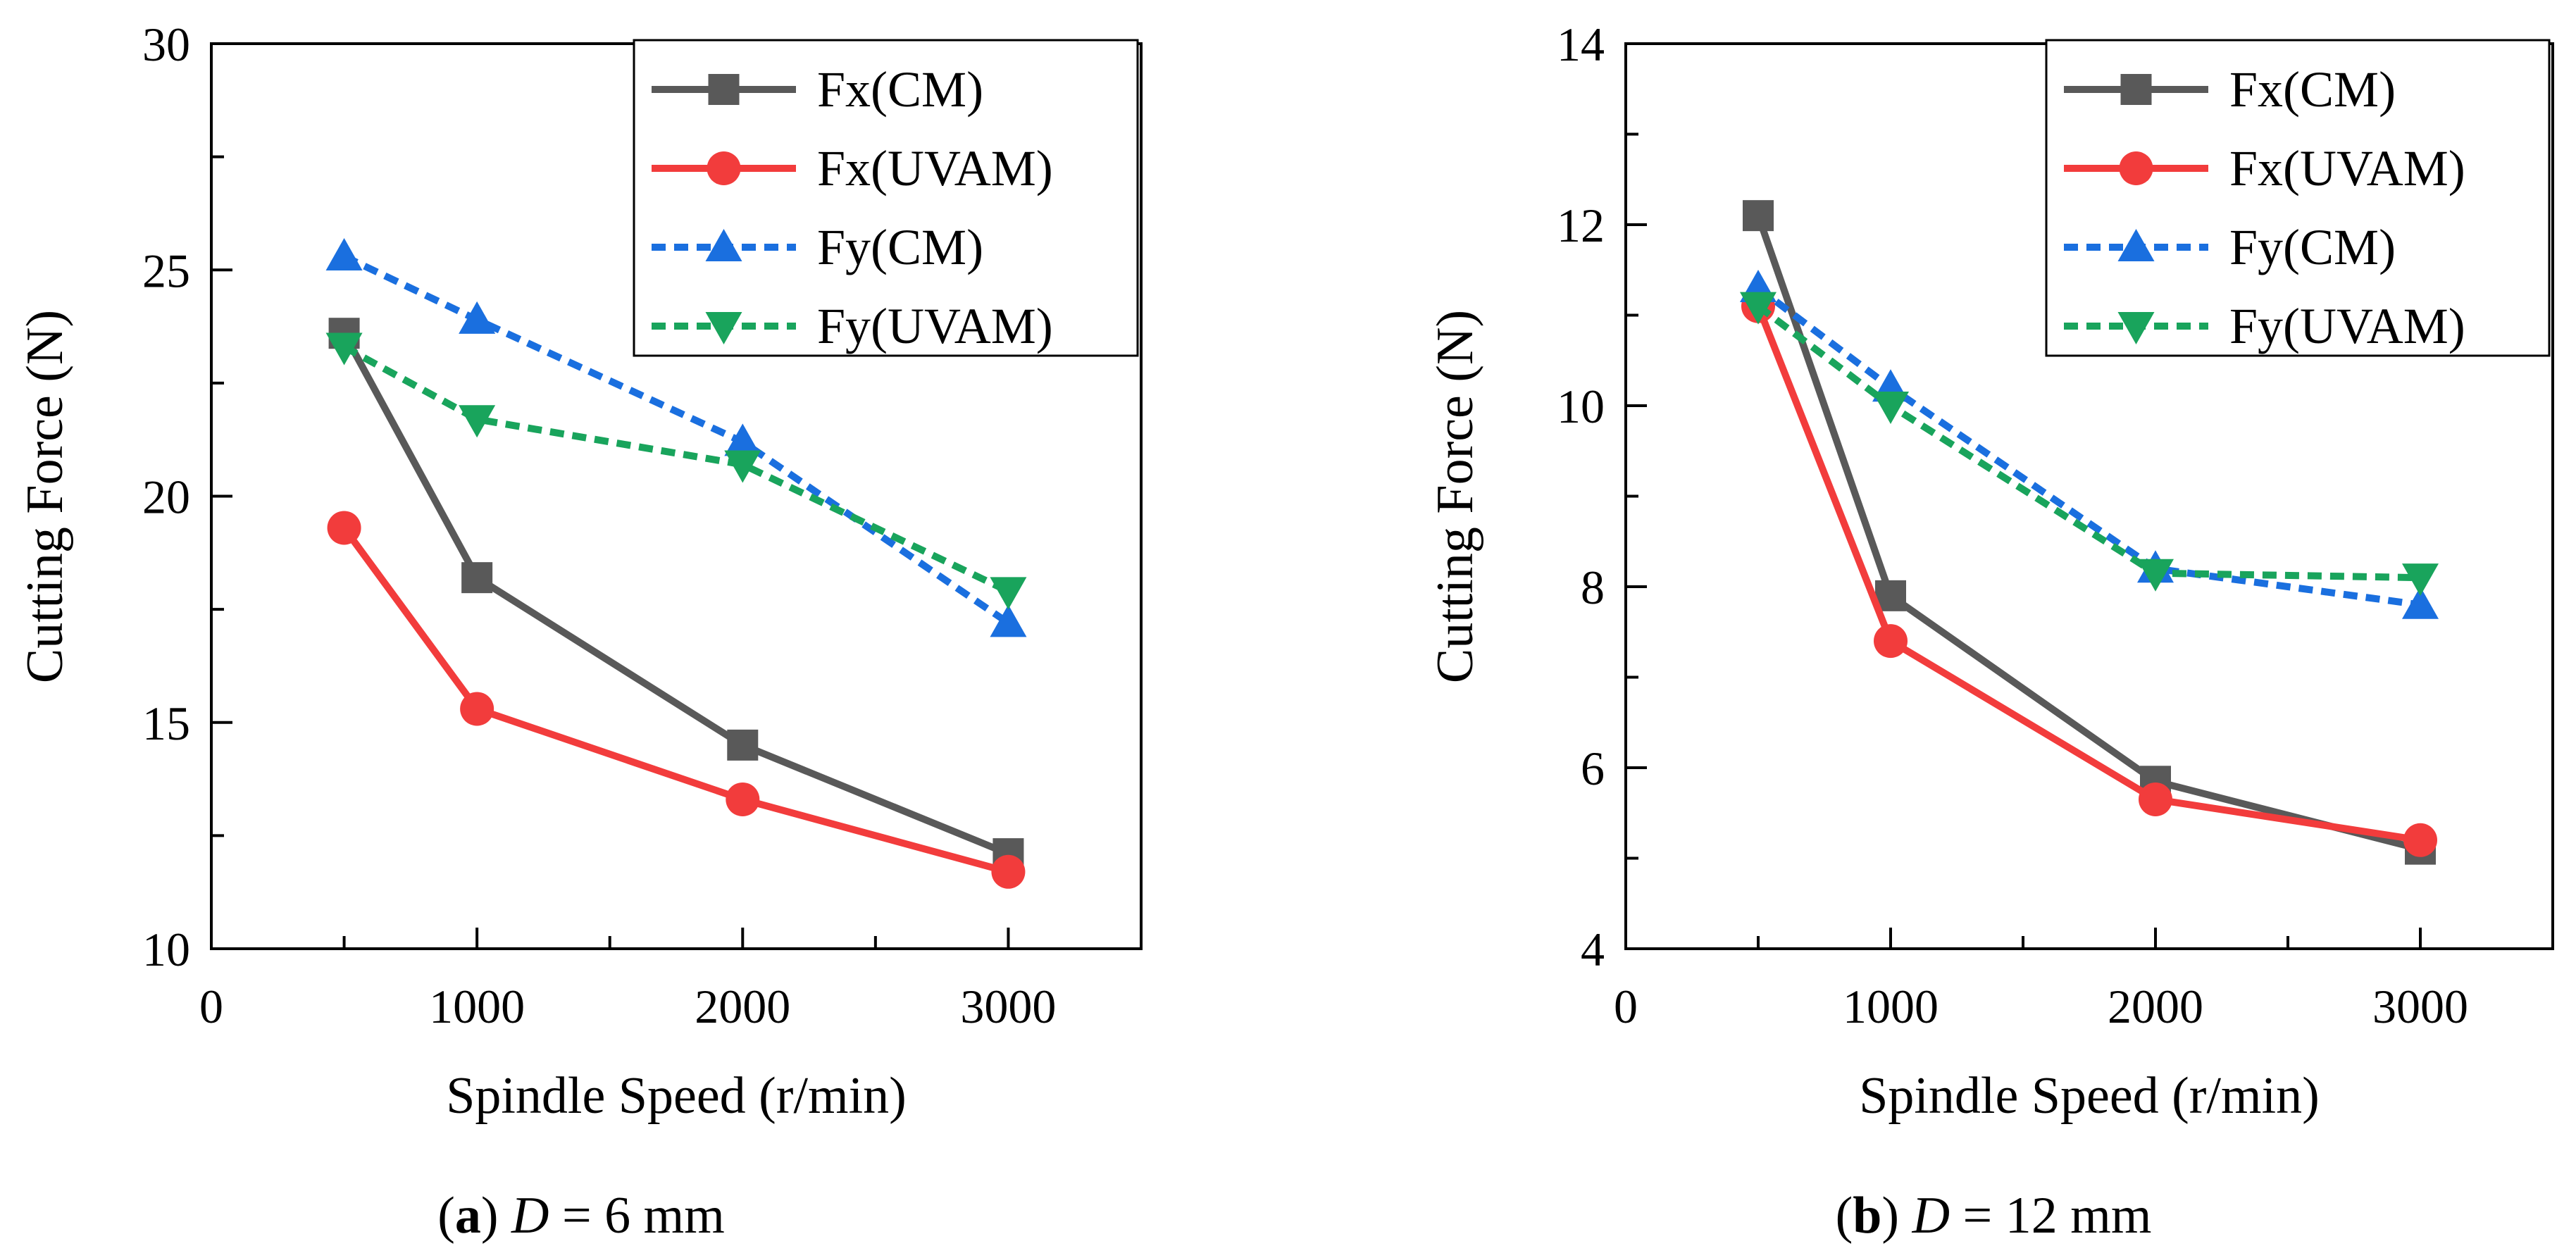 The image size is (2576, 1253). What do you see at coordinates (886, 198) in the screenshot?
I see `panel-a-legend: Fx(CM) Fx(UVAM) Fy(CM) Fy(UVAM)` at bounding box center [886, 198].